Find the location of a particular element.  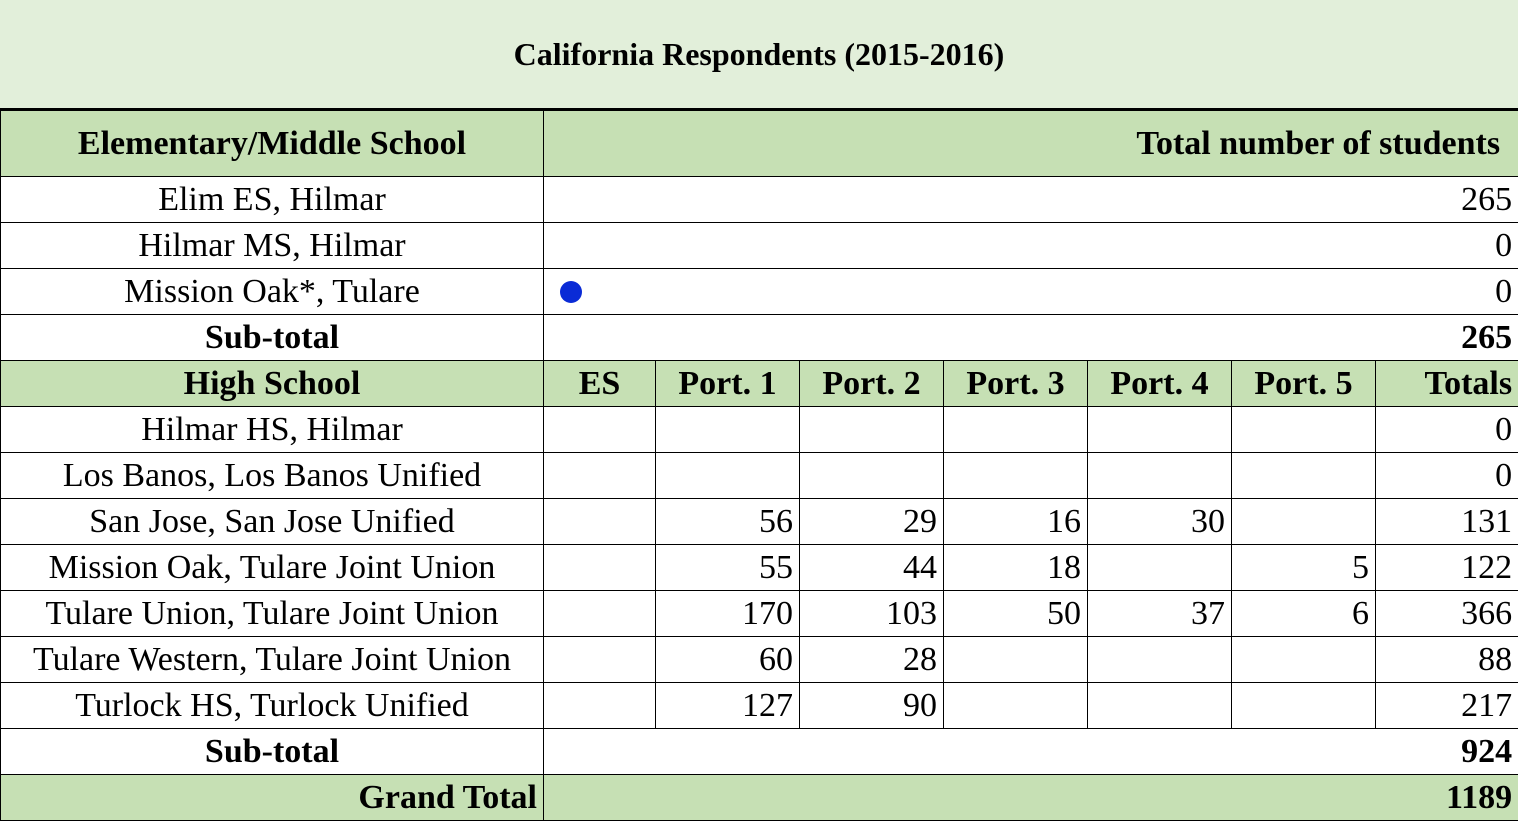

school-name: Tulare Union, Tulare Joint Union is located at coordinates (272, 614).